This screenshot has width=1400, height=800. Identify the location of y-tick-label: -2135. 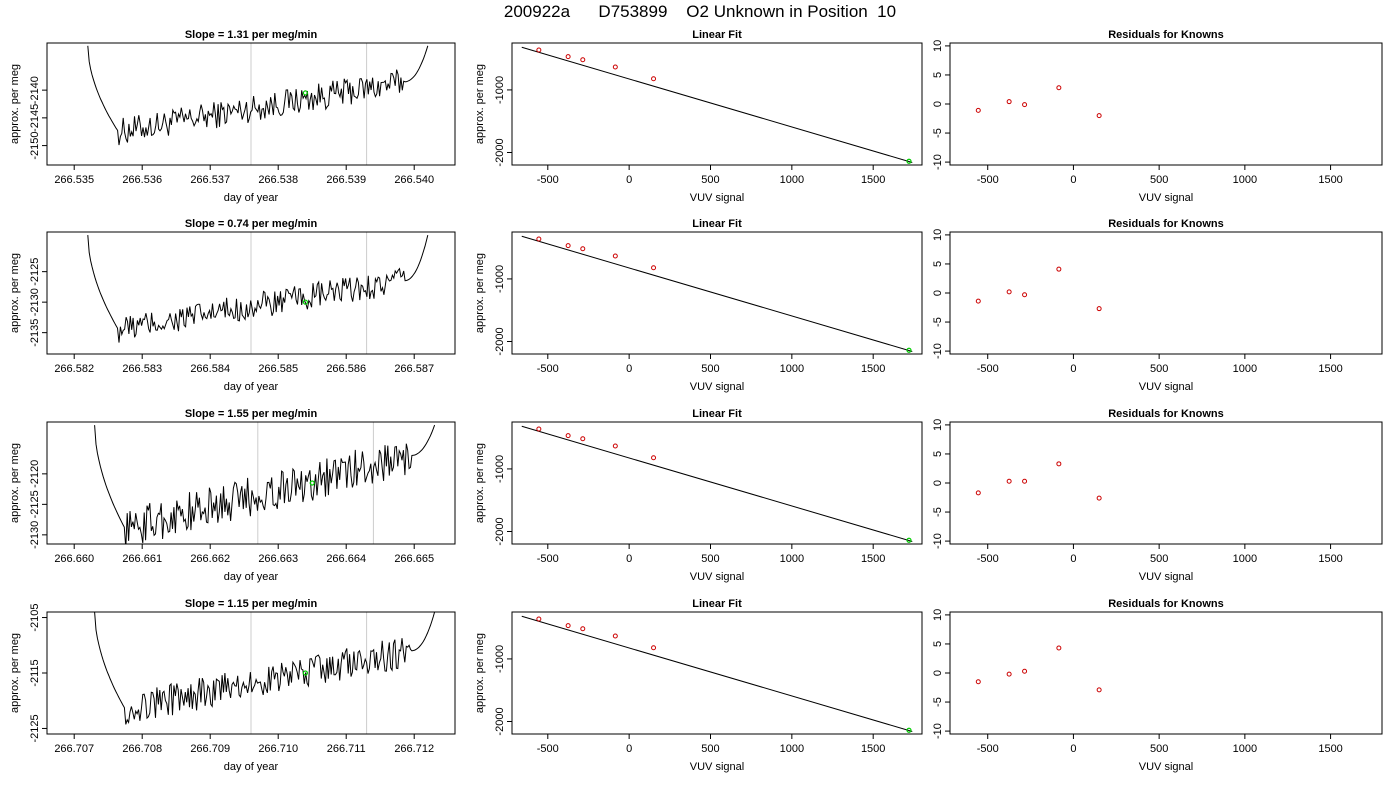
(35, 333).